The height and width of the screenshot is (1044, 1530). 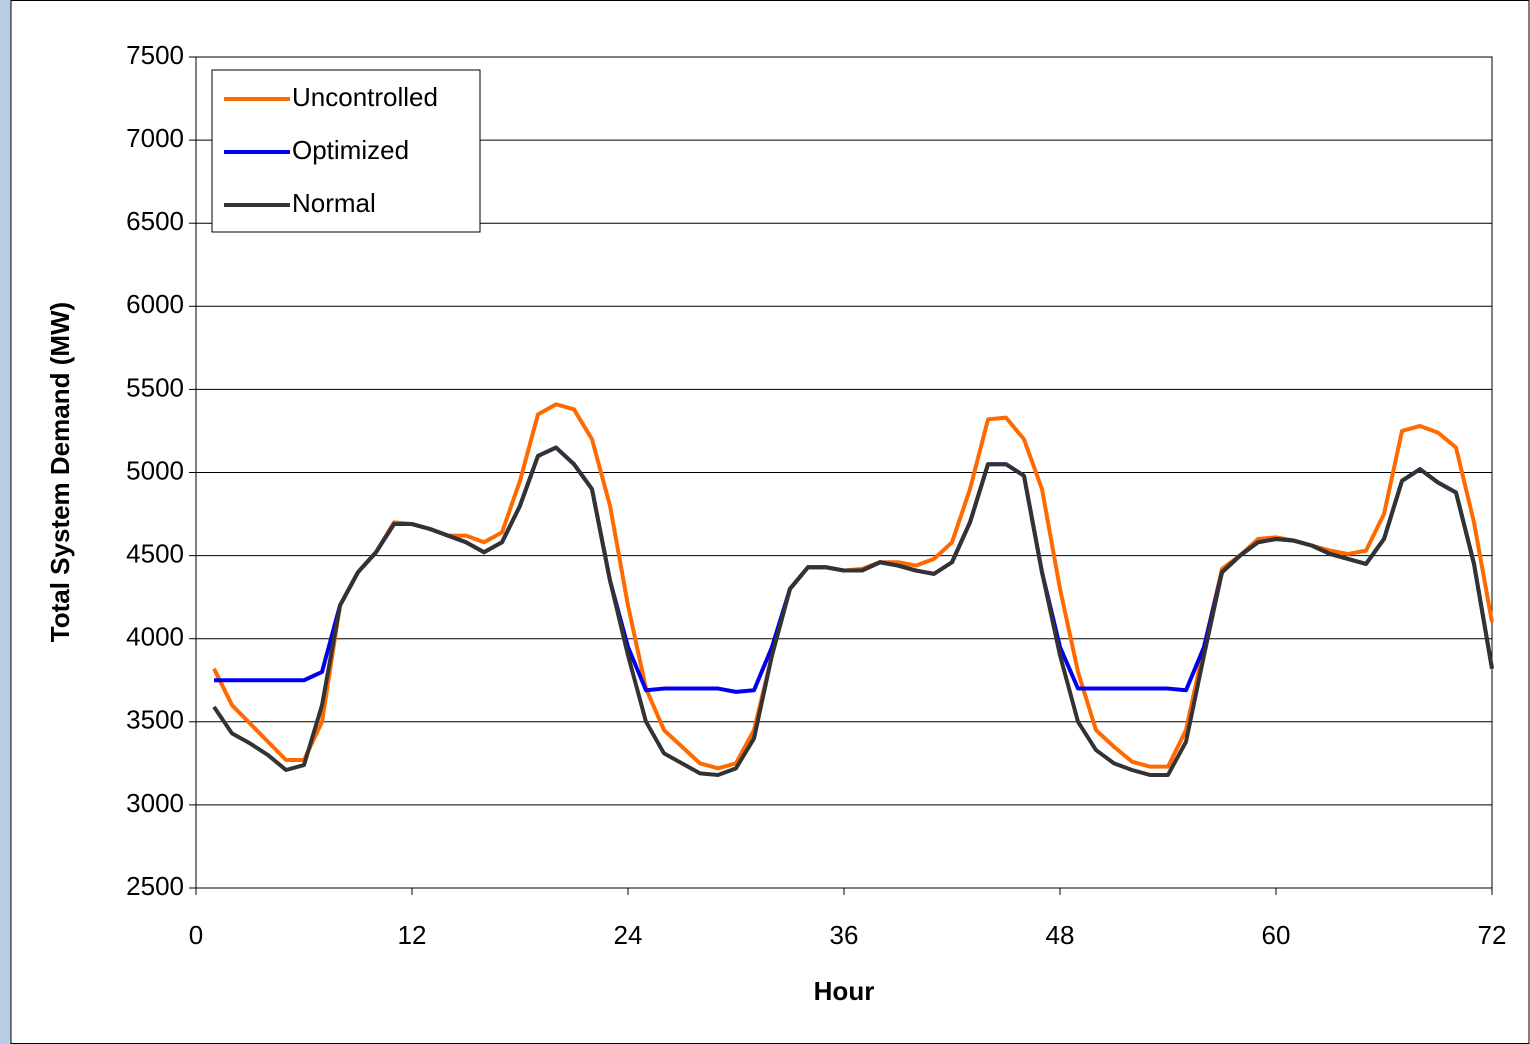 I want to click on y-axis-label: Total System Demand (MW), so click(x=60, y=472).